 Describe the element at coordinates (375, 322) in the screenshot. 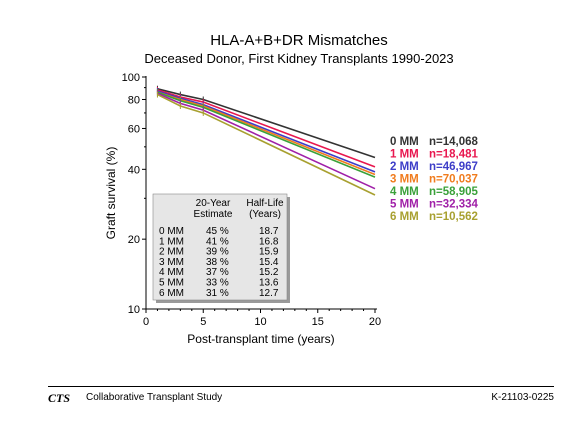

I see `x-tick-label: 20` at that location.